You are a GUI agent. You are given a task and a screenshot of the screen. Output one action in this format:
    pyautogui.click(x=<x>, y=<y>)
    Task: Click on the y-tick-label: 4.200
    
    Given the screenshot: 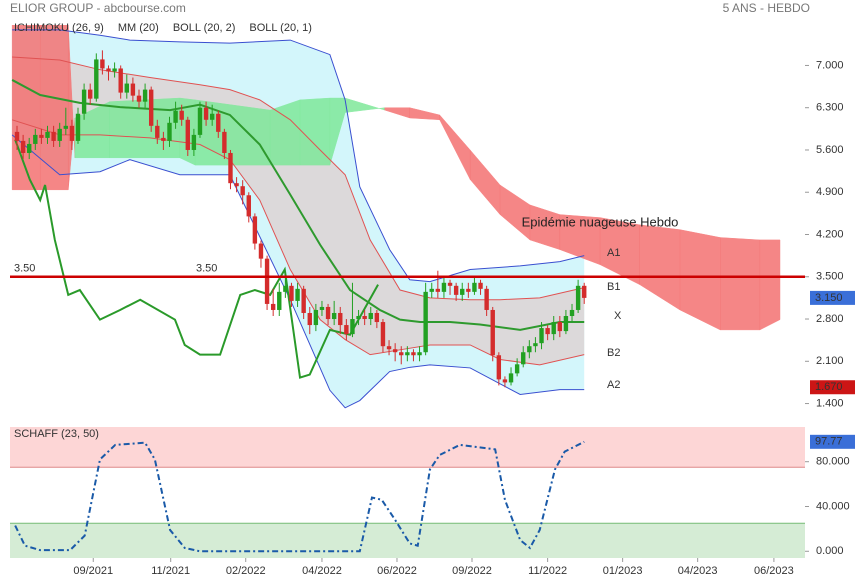 What is the action you would take?
    pyautogui.click(x=830, y=234)
    